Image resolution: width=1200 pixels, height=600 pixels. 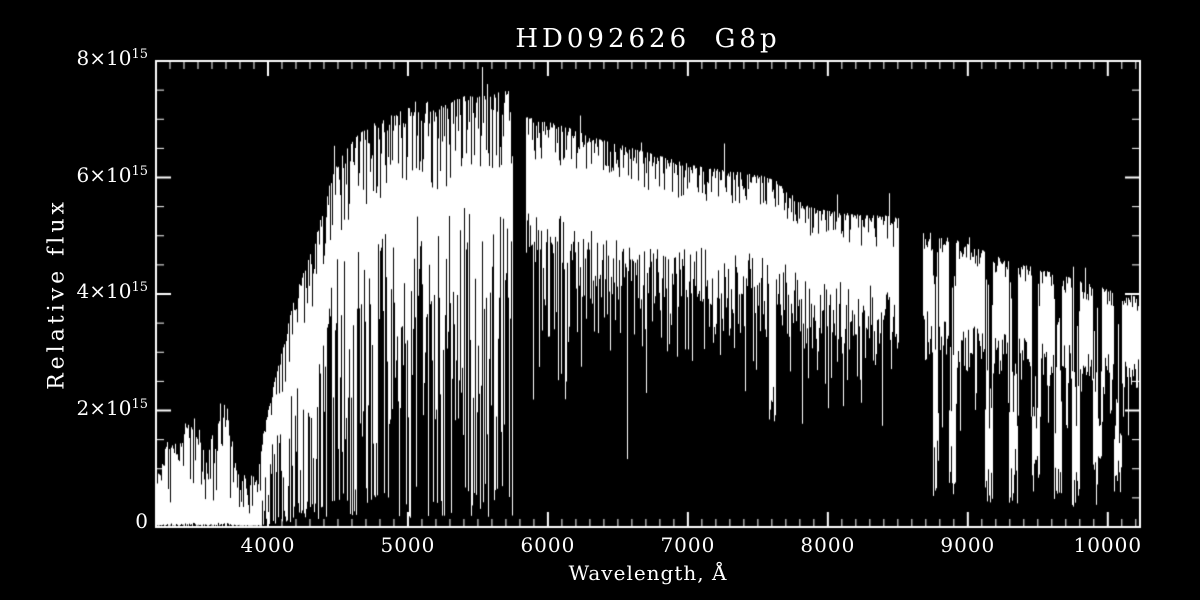 What do you see at coordinates (57, 294) in the screenshot?
I see `y-axis-label: Relative flux` at bounding box center [57, 294].